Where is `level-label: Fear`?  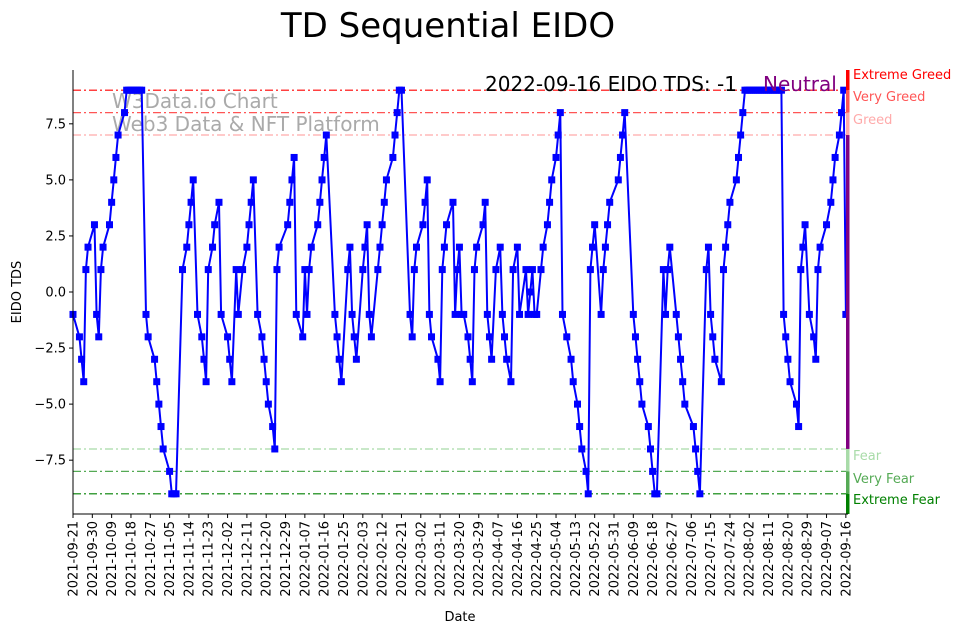
level-label: Fear is located at coordinates (867, 456).